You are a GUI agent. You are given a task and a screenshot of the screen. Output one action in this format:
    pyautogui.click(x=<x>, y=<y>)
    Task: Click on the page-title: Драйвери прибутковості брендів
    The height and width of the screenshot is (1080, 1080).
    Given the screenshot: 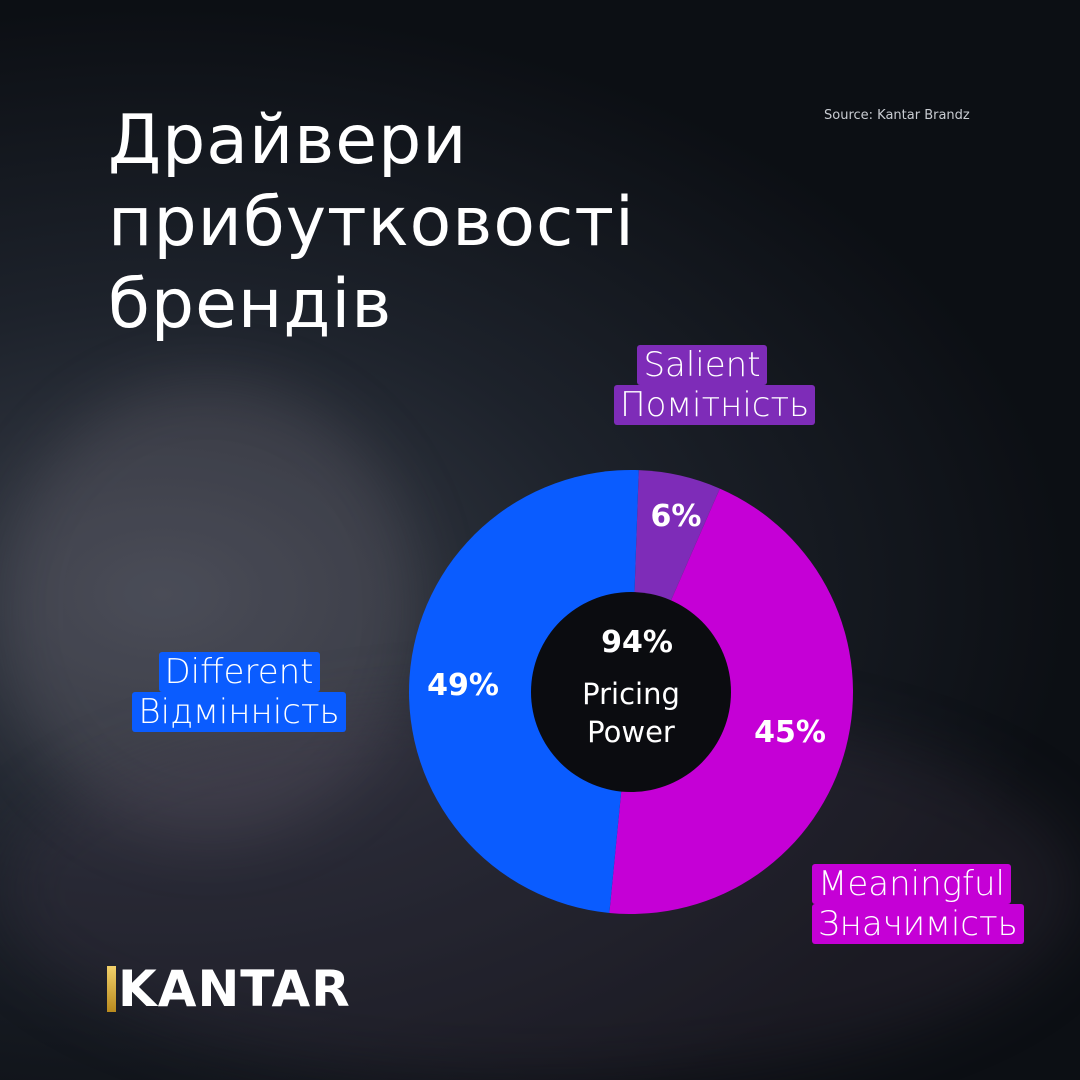 What is the action you would take?
    pyautogui.click(x=371, y=223)
    